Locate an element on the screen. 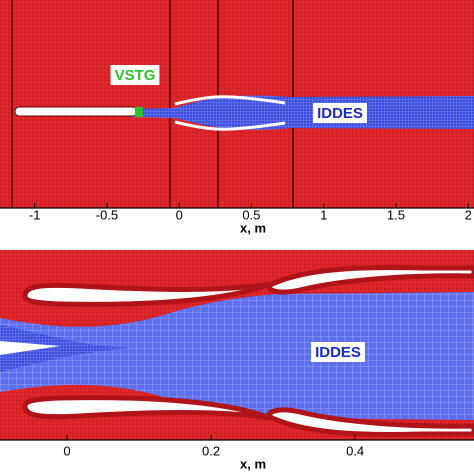 The image size is (474, 474). x-tick-label: -0.5 is located at coordinates (107, 214).